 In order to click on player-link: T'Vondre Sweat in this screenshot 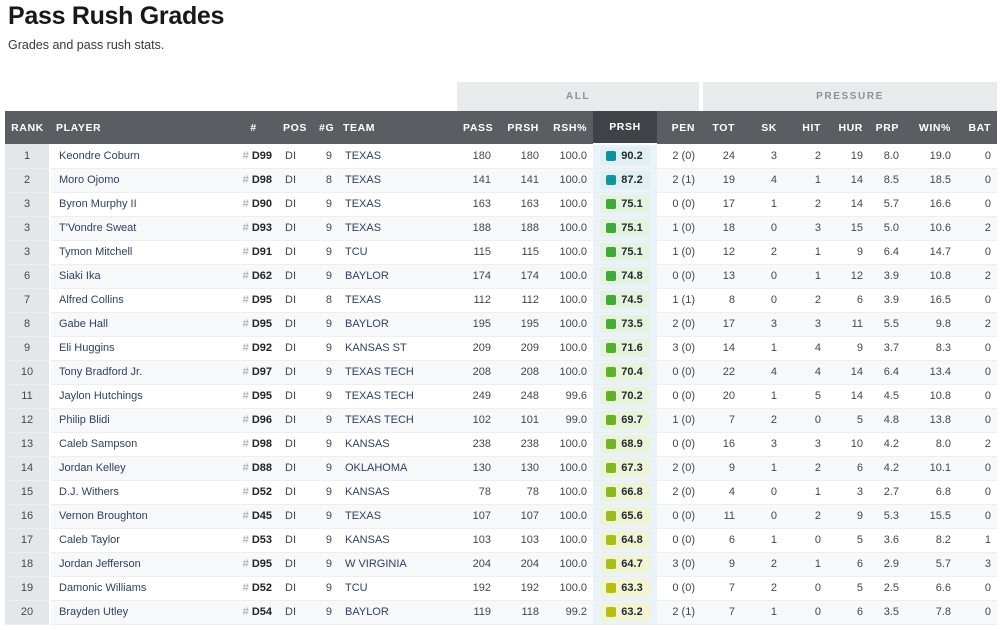, I will do `click(98, 228)`.